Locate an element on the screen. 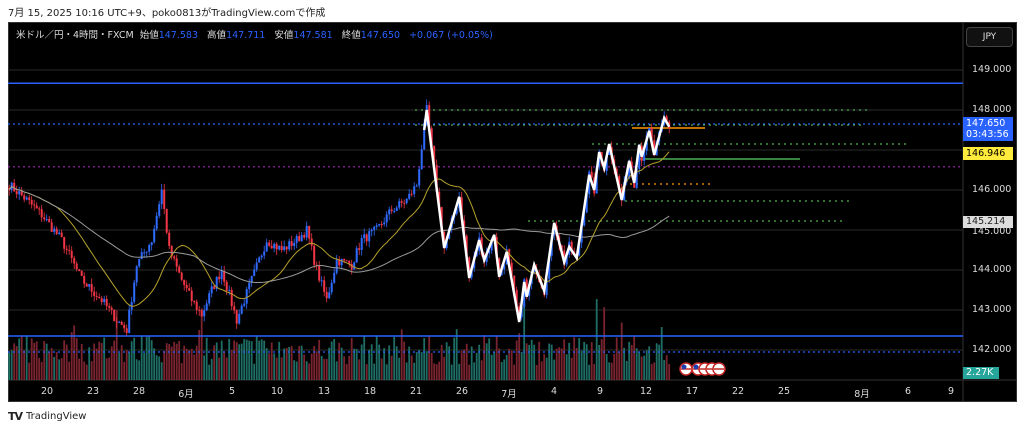  time-tick: 12 is located at coordinates (646, 391).